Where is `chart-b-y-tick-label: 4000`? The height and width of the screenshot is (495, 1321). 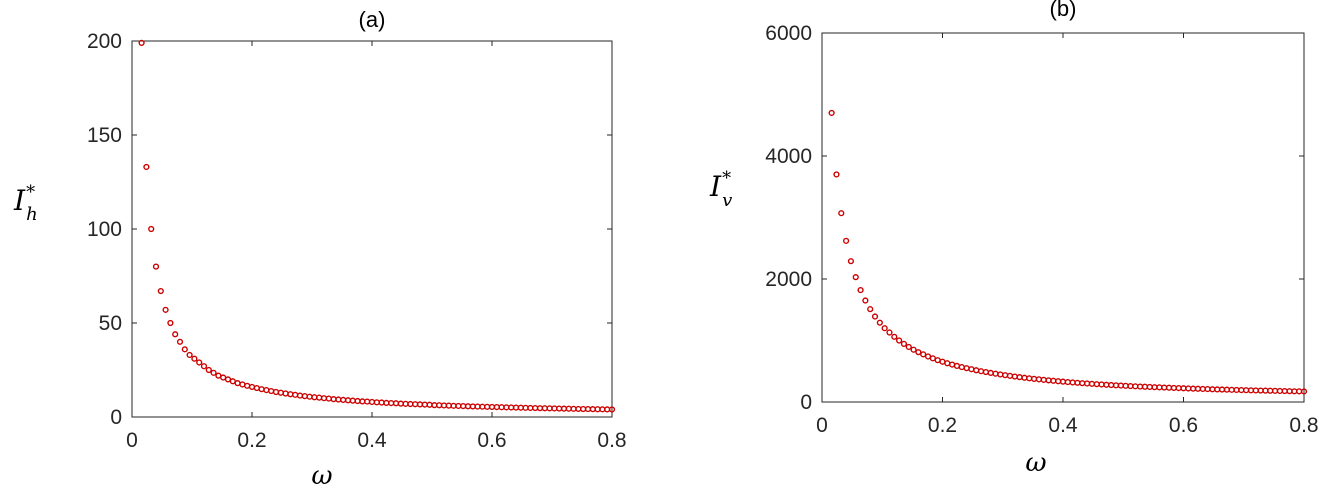
chart-b-y-tick-label: 4000 is located at coordinates (788, 156).